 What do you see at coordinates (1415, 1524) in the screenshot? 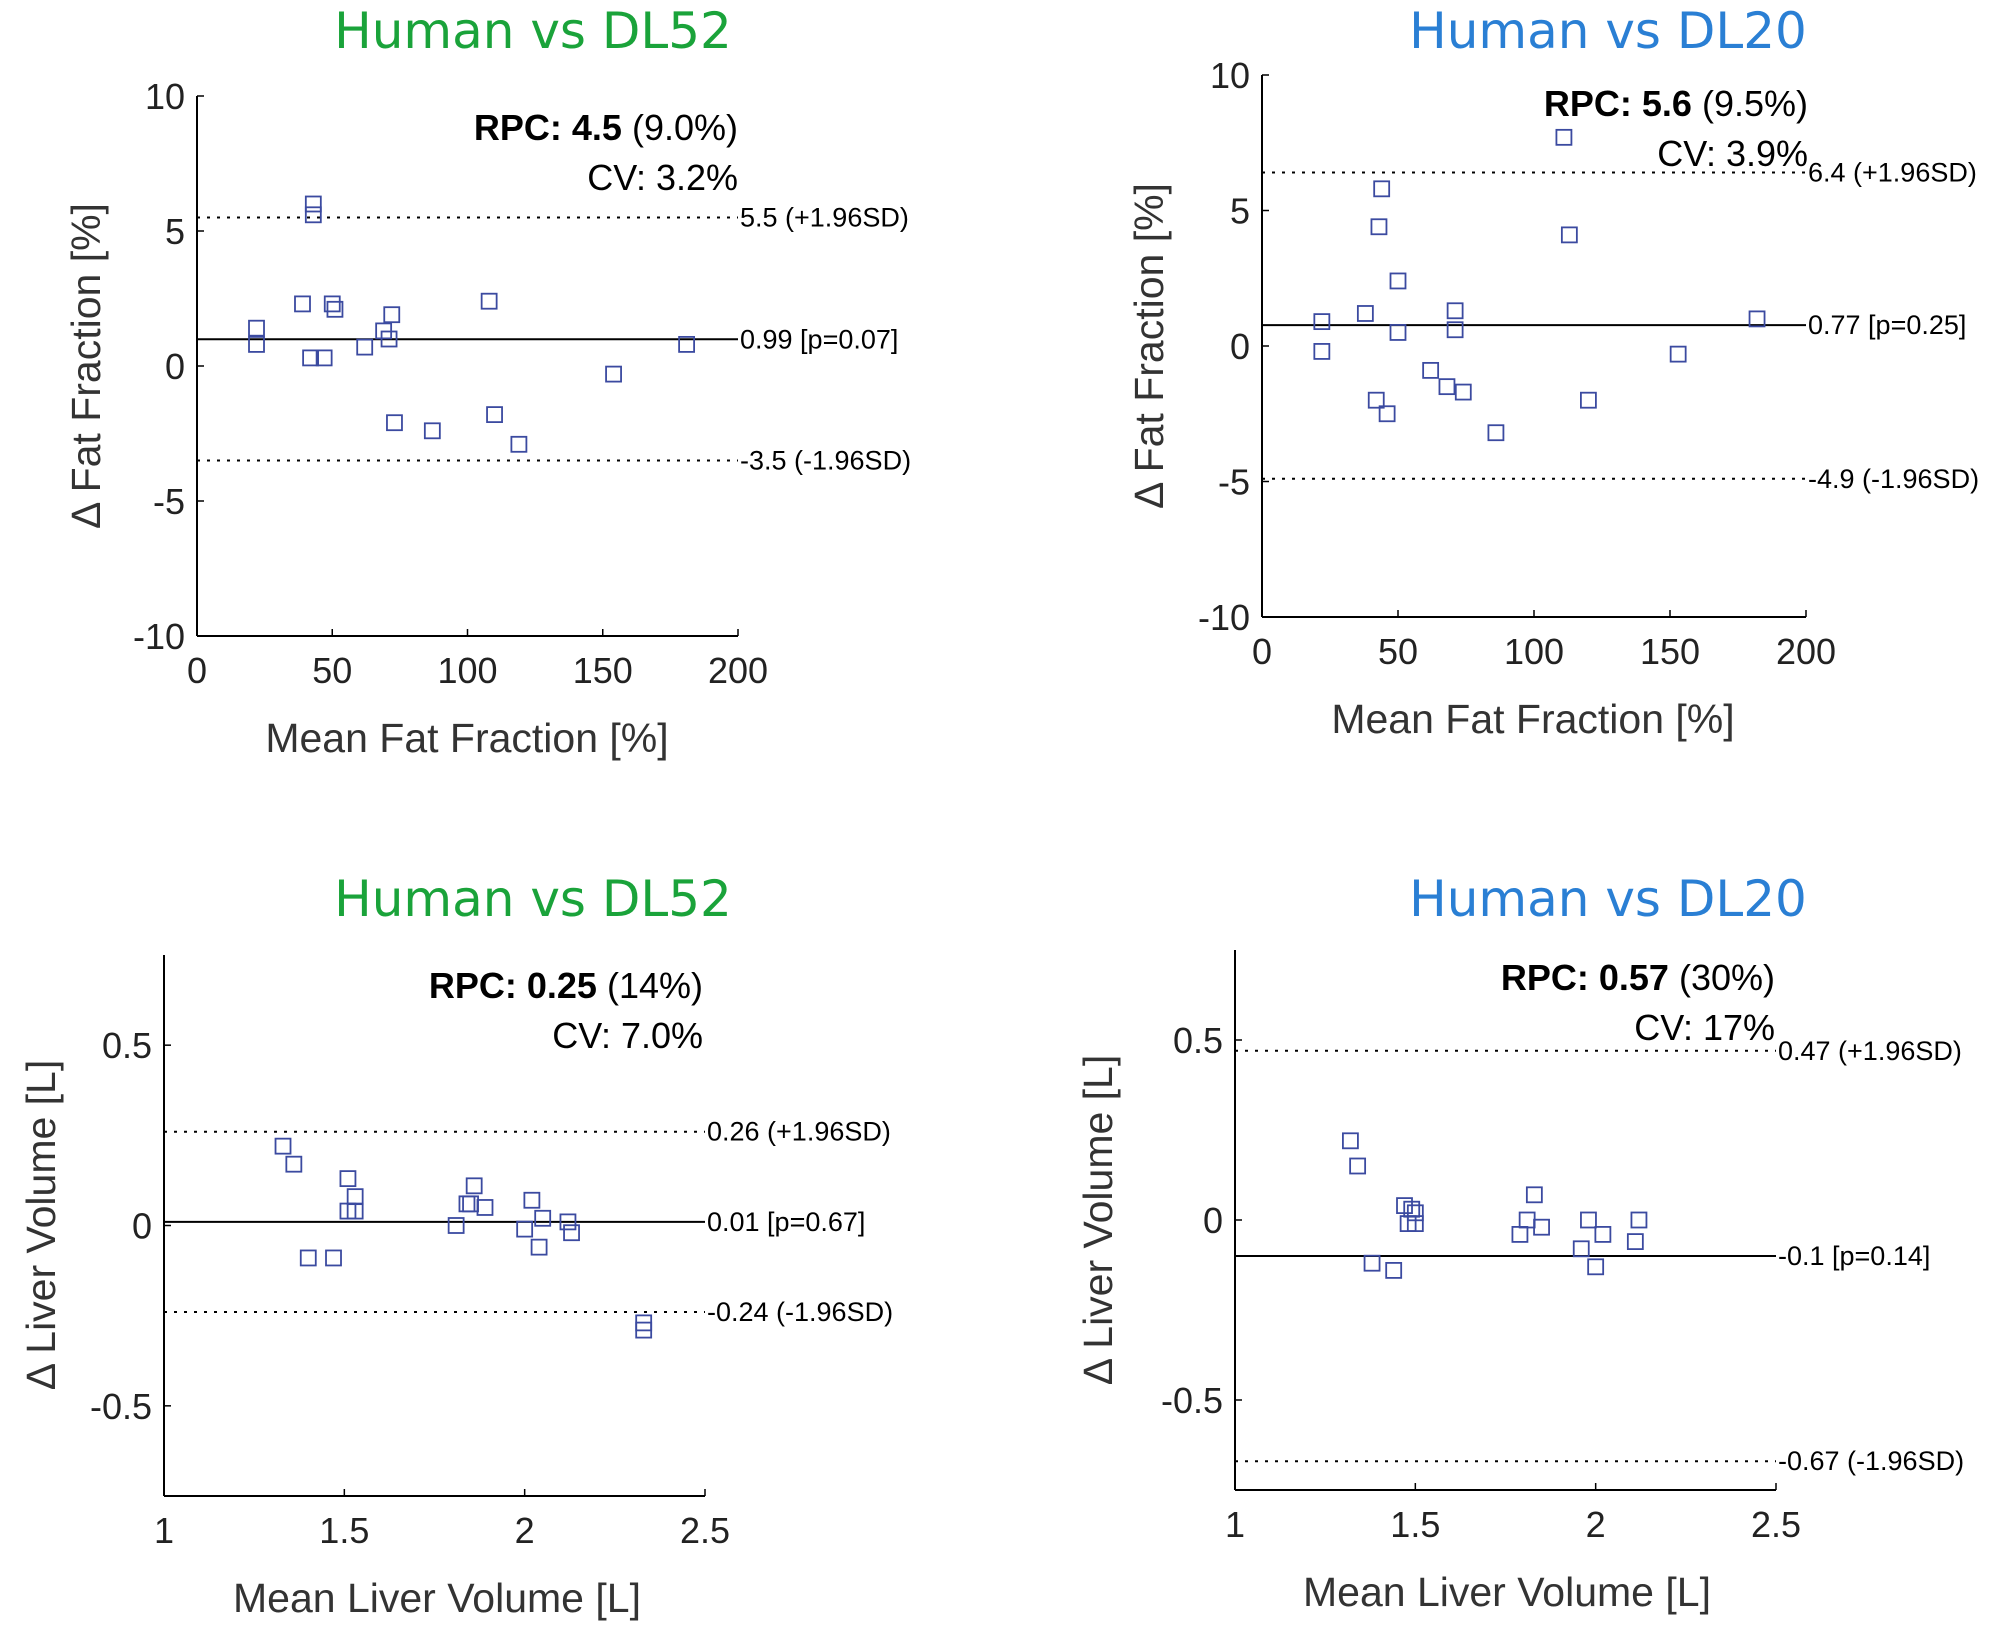
I see `x-tick-label: 1.5` at bounding box center [1415, 1524].